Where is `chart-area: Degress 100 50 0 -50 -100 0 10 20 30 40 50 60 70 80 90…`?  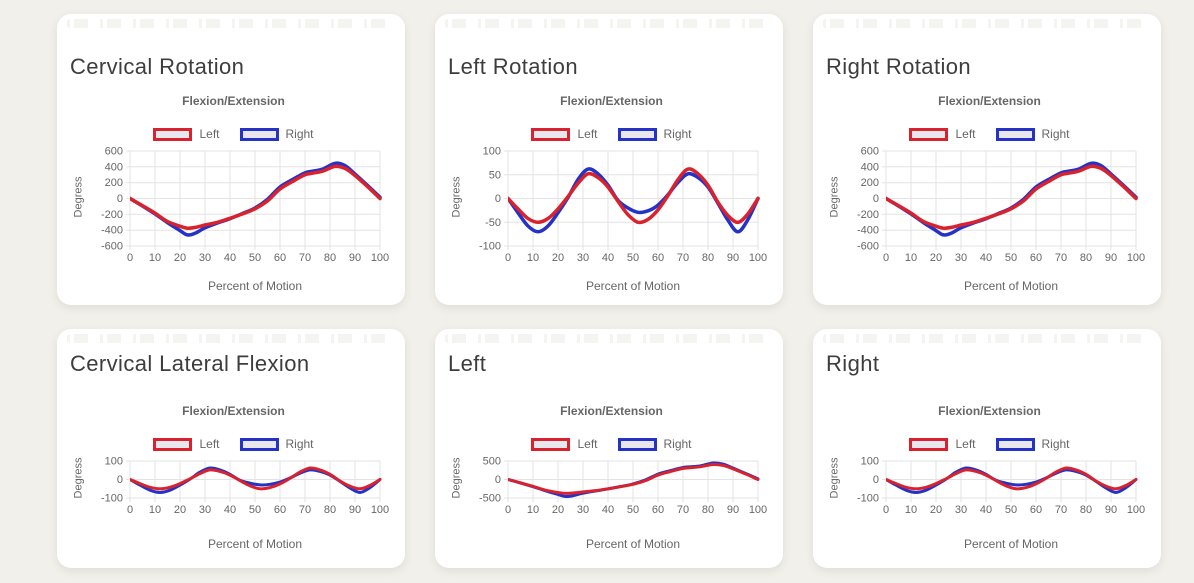
chart-area: Degress 100 50 0 -50 -100 0 10 20 30 40 50 60 70 80 90… is located at coordinates (611, 206).